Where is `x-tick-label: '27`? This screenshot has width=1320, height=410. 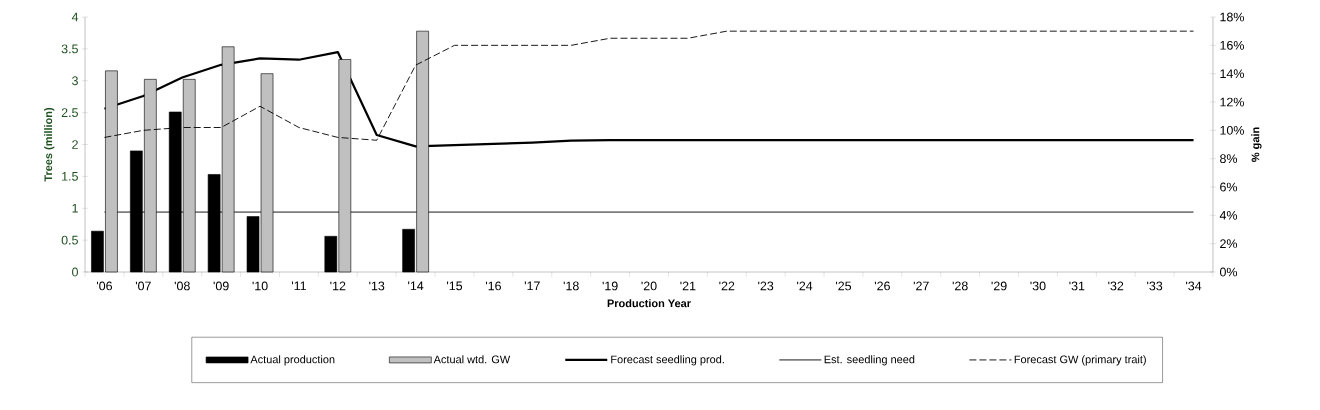
x-tick-label: '27 is located at coordinates (921, 286).